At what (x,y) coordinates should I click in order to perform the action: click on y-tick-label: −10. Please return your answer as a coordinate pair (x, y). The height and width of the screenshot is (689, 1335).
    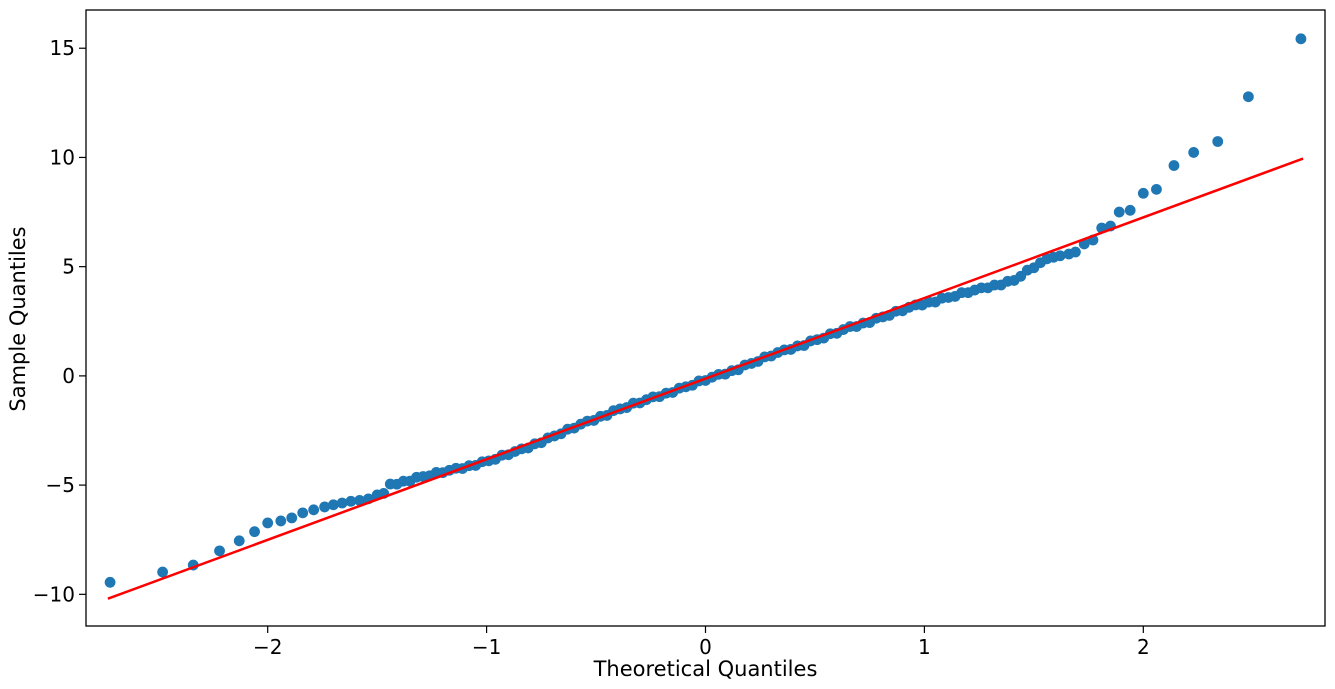
    Looking at the image, I should click on (54, 594).